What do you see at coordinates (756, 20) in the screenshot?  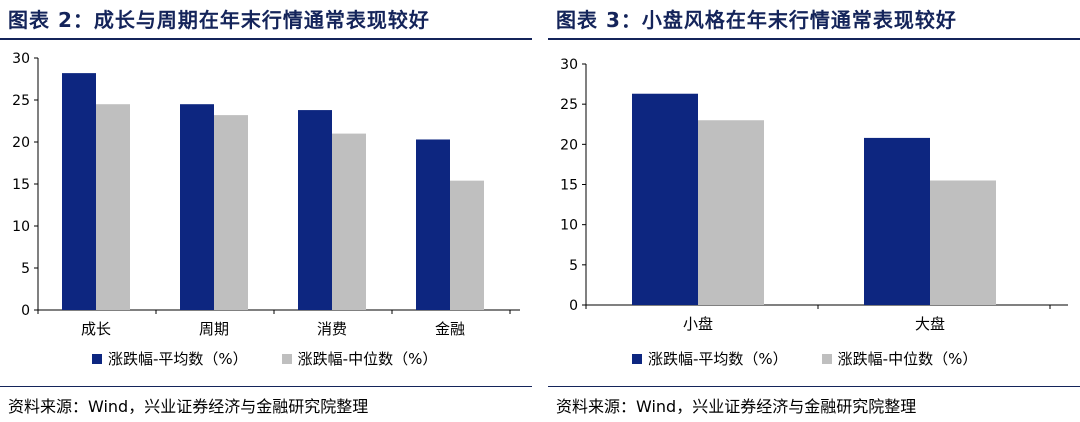 I see `chart-title: 图表 3：小盘风格在年末行情通常表现较好` at bounding box center [756, 20].